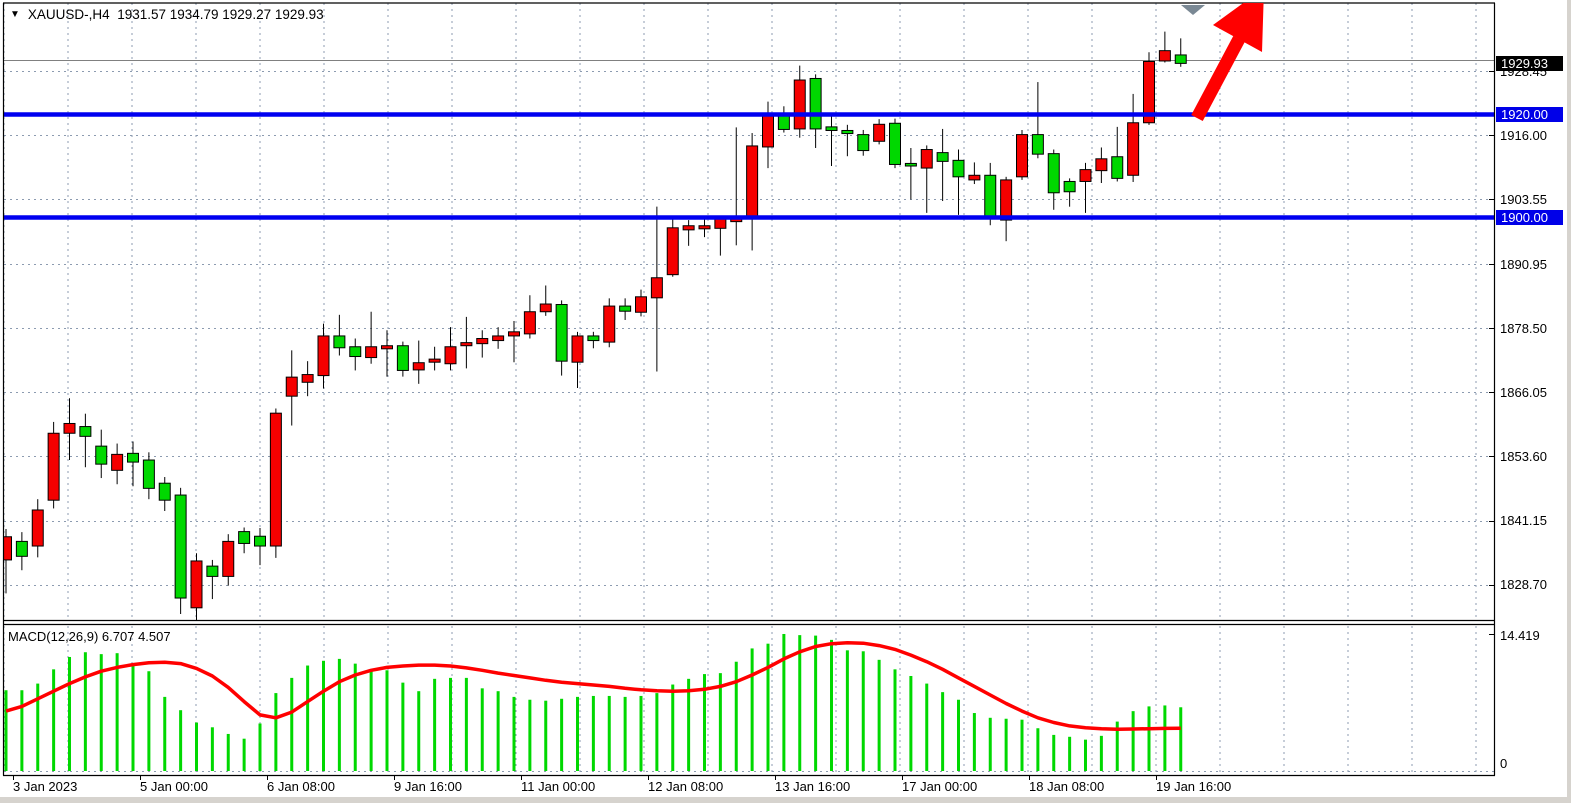 The image size is (1571, 803). What do you see at coordinates (89, 636) in the screenshot?
I see `macd-indicator-label: MACD(12,26,9) 6.707 4.507` at bounding box center [89, 636].